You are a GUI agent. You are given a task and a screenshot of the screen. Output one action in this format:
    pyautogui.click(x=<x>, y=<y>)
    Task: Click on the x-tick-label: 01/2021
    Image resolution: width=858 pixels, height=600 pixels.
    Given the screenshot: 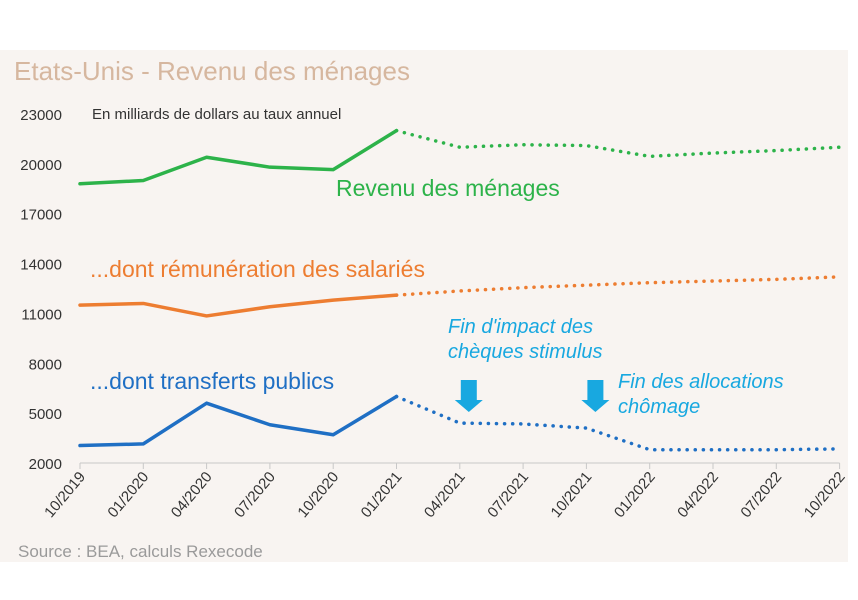 What is the action you would take?
    pyautogui.click(x=382, y=495)
    